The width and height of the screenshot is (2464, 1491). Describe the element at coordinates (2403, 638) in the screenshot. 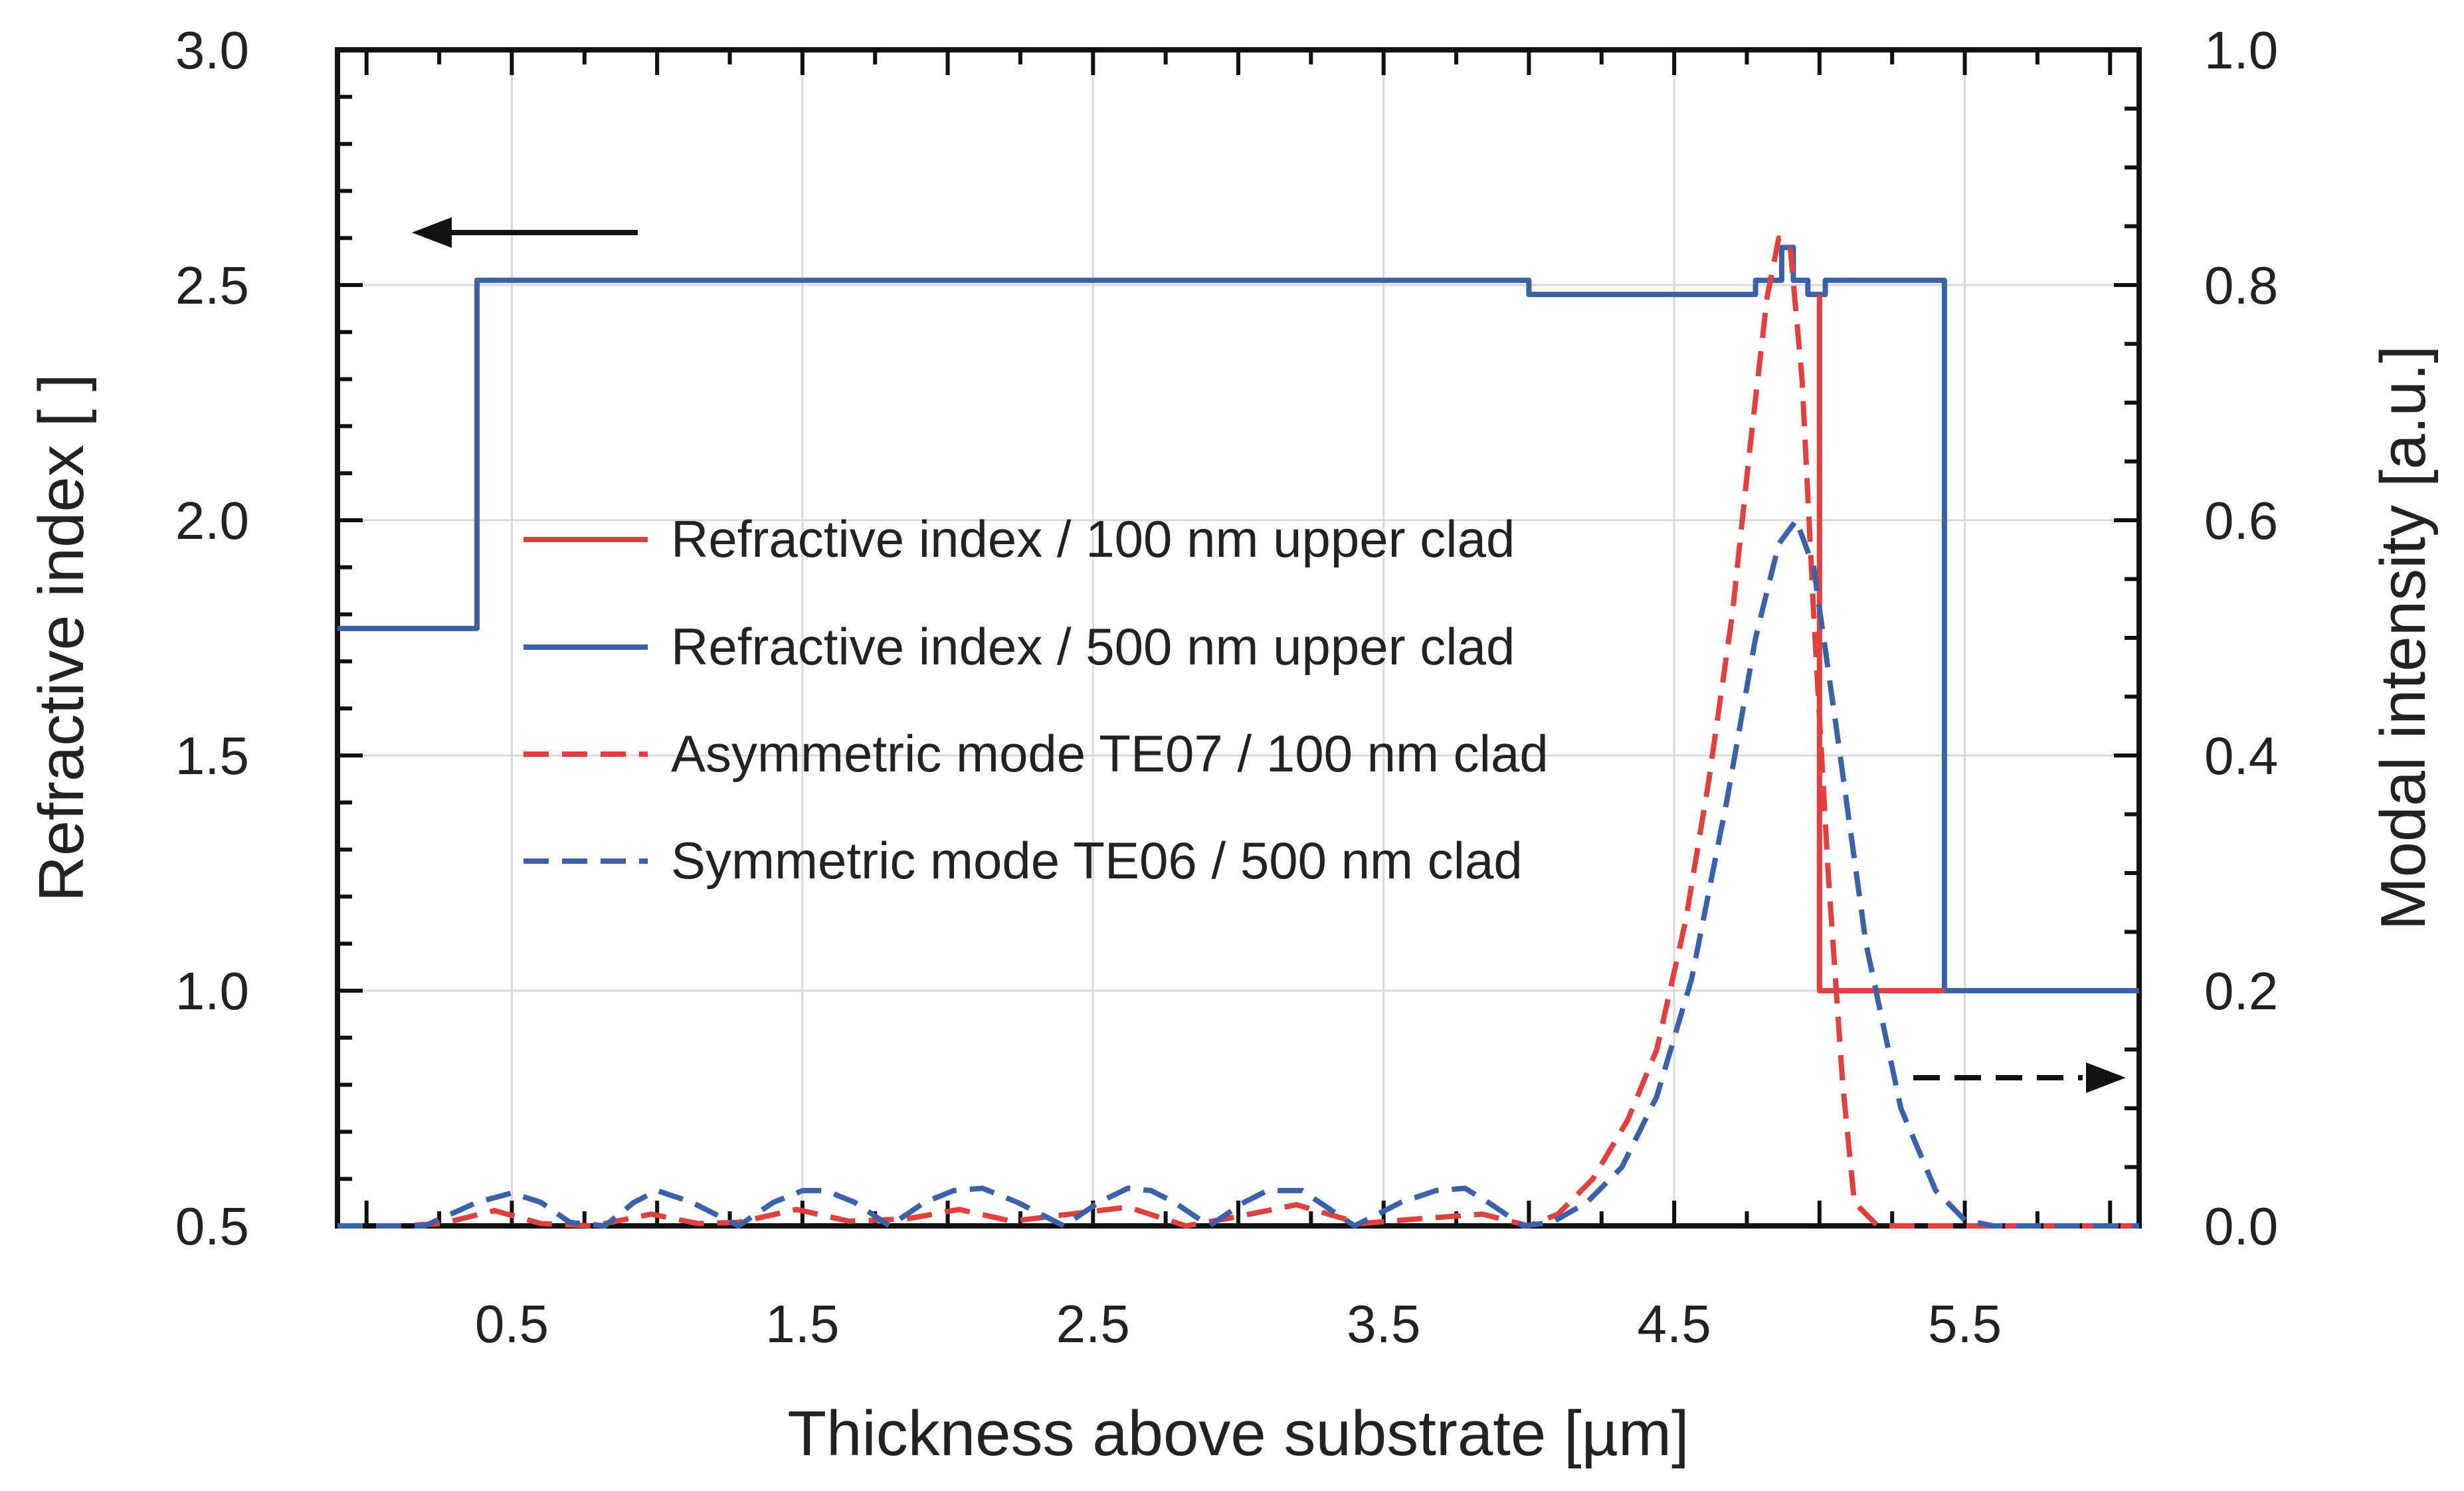

I see `y-right-axis-title: Modal intensity [a.u.]` at that location.